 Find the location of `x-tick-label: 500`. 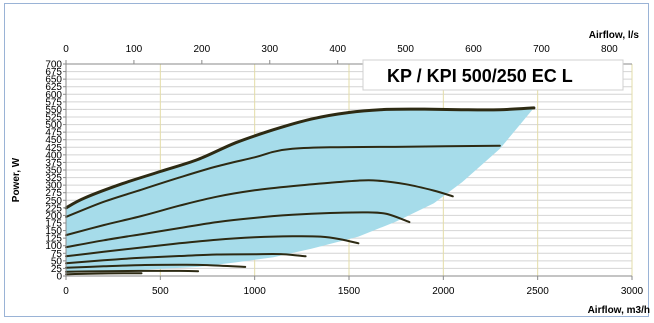

x-tick-label: 500 is located at coordinates (160, 291).